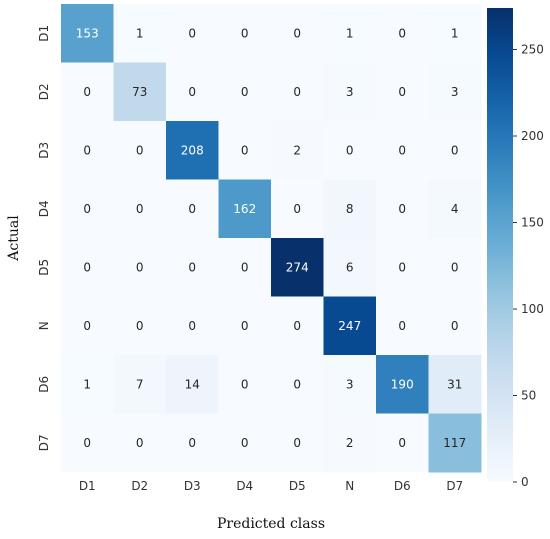 The height and width of the screenshot is (539, 550). What do you see at coordinates (500, 245) in the screenshot?
I see `colorbar` at bounding box center [500, 245].